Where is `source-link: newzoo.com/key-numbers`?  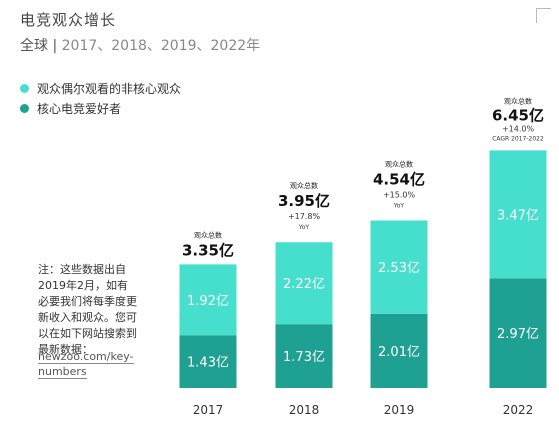 source-link: newzoo.com/key-numbers is located at coordinates (93, 364).